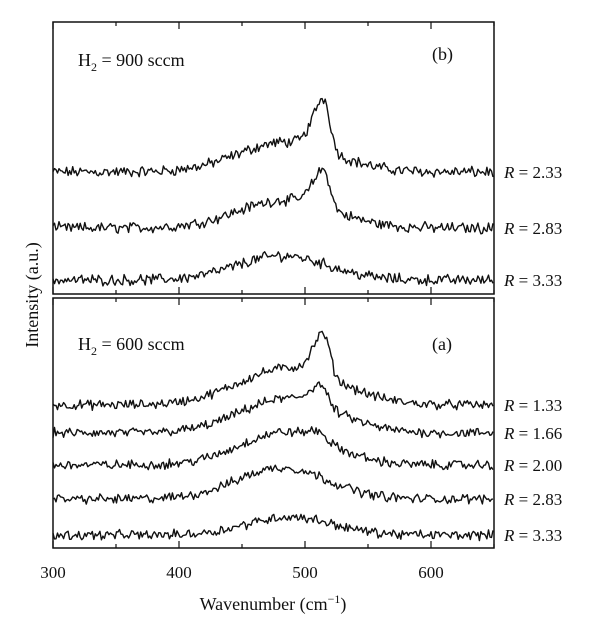  What do you see at coordinates (32, 294) in the screenshot?
I see `y-axis-title: Intensity (a.u.)` at bounding box center [32, 294].